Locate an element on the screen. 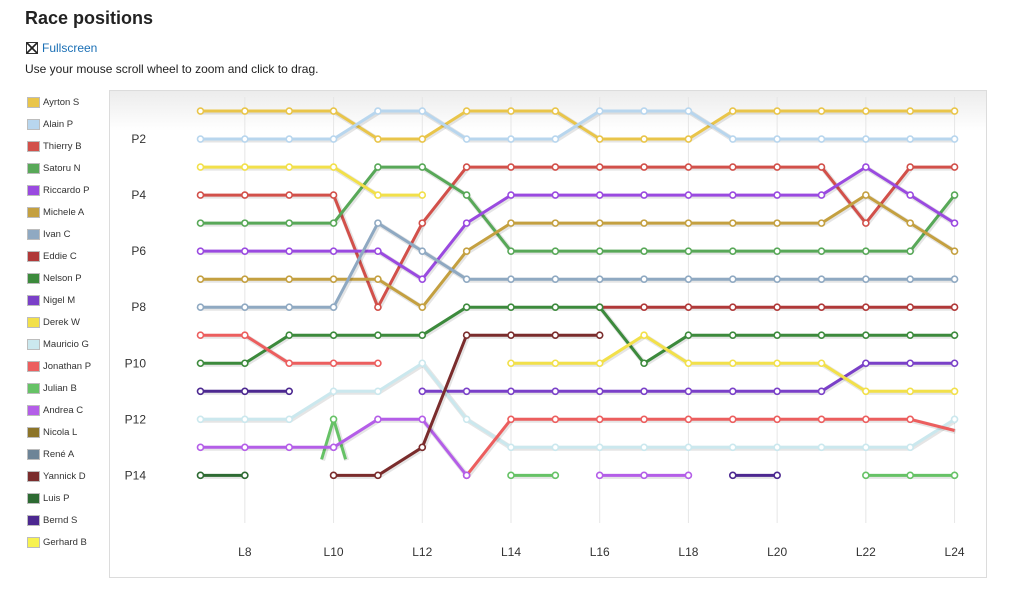  legend-item-julian-b: Julian B is located at coordinates (67, 388).